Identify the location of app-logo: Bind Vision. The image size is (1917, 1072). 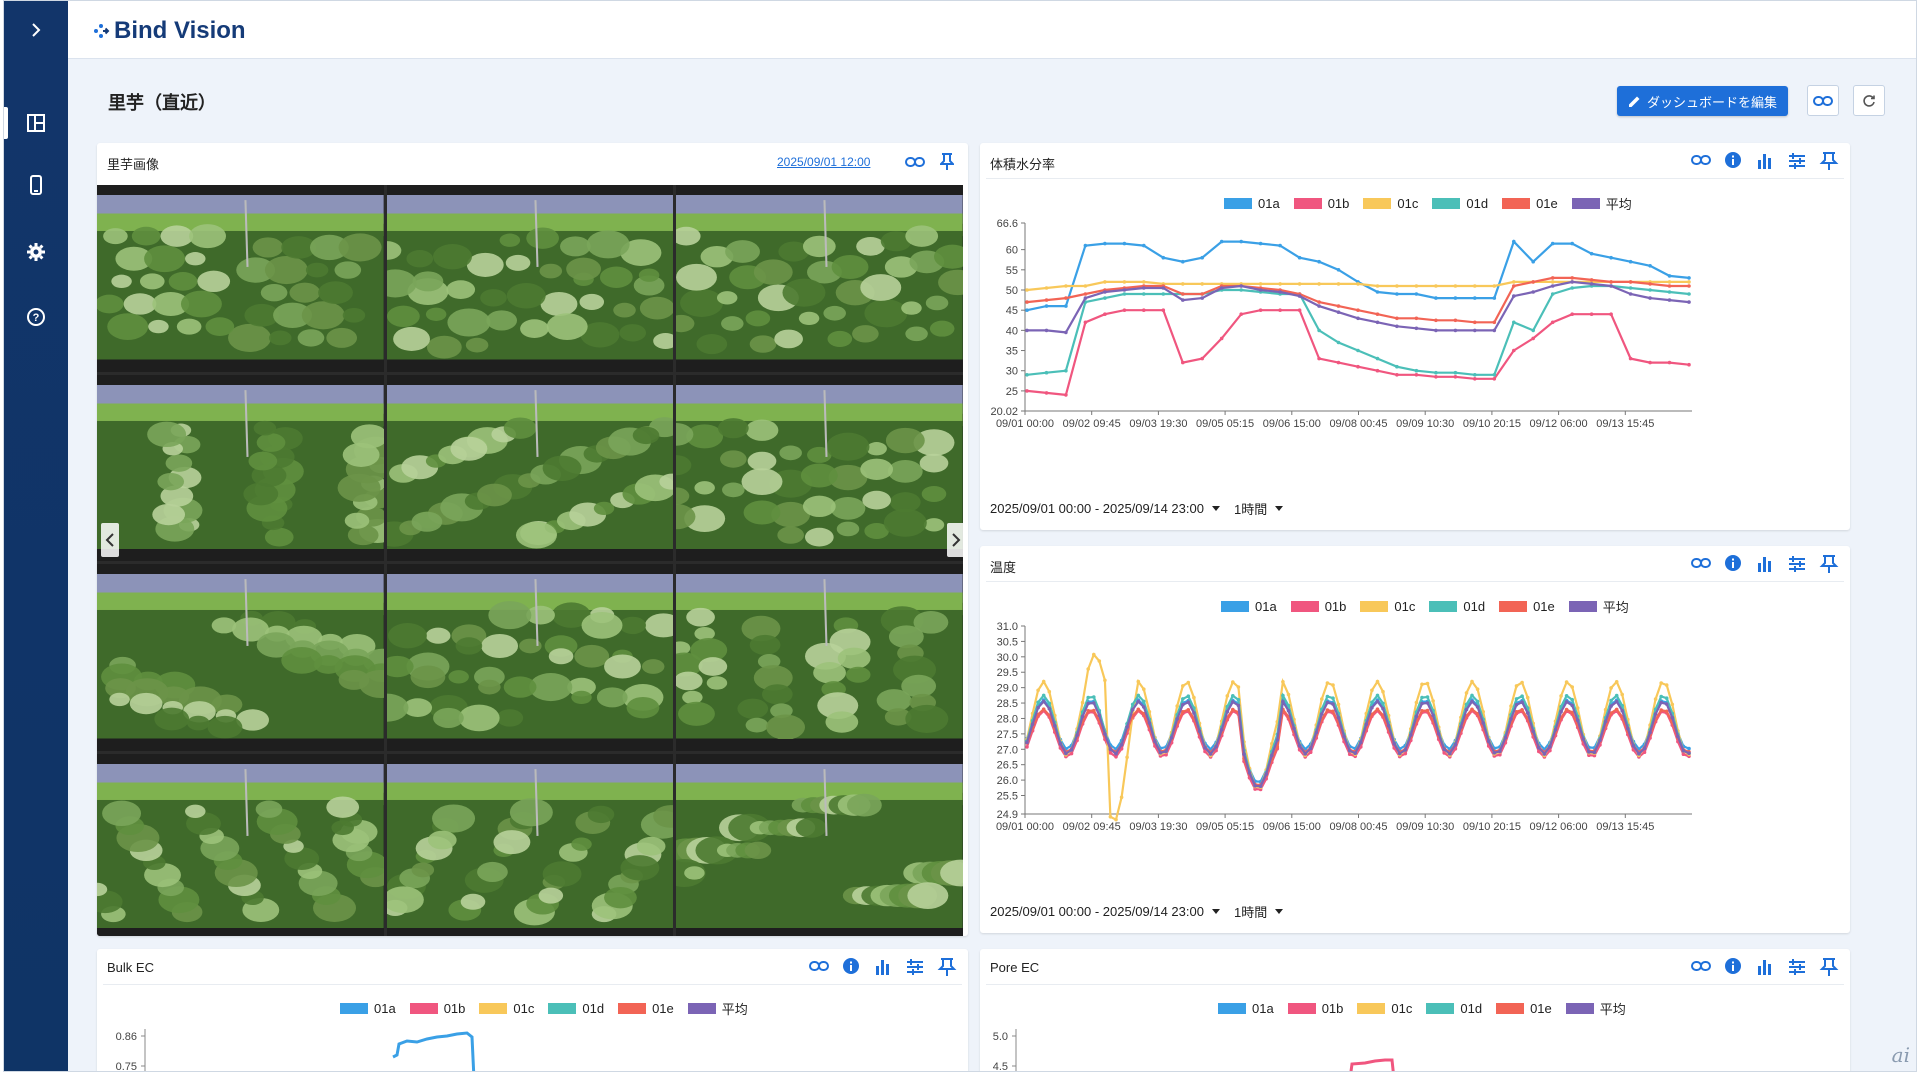
(169, 31).